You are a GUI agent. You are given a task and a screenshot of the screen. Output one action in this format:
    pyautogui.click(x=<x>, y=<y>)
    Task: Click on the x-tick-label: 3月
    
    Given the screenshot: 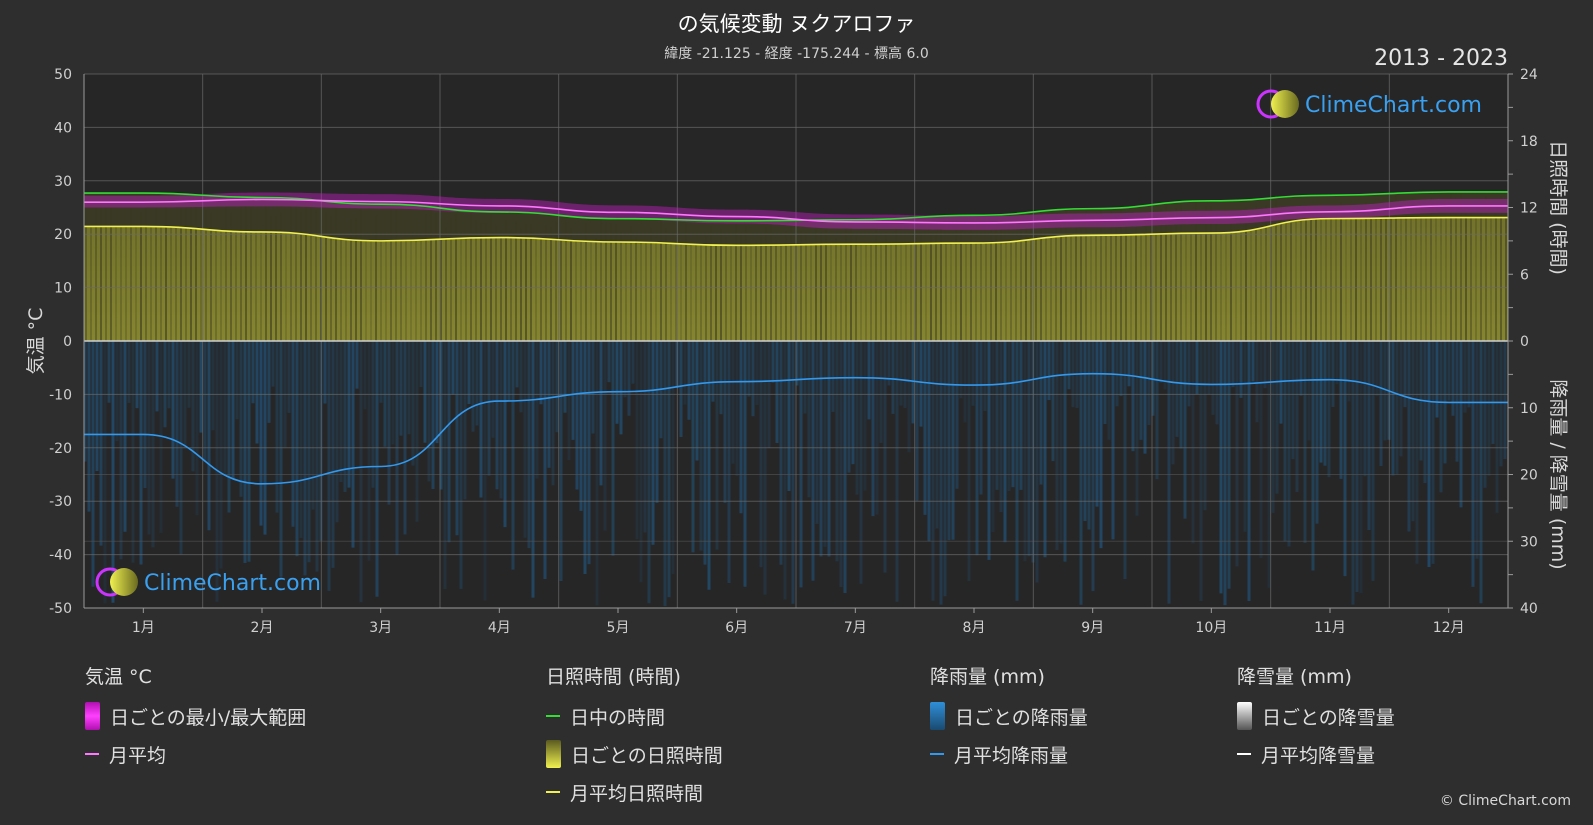 What is the action you would take?
    pyautogui.click(x=380, y=628)
    